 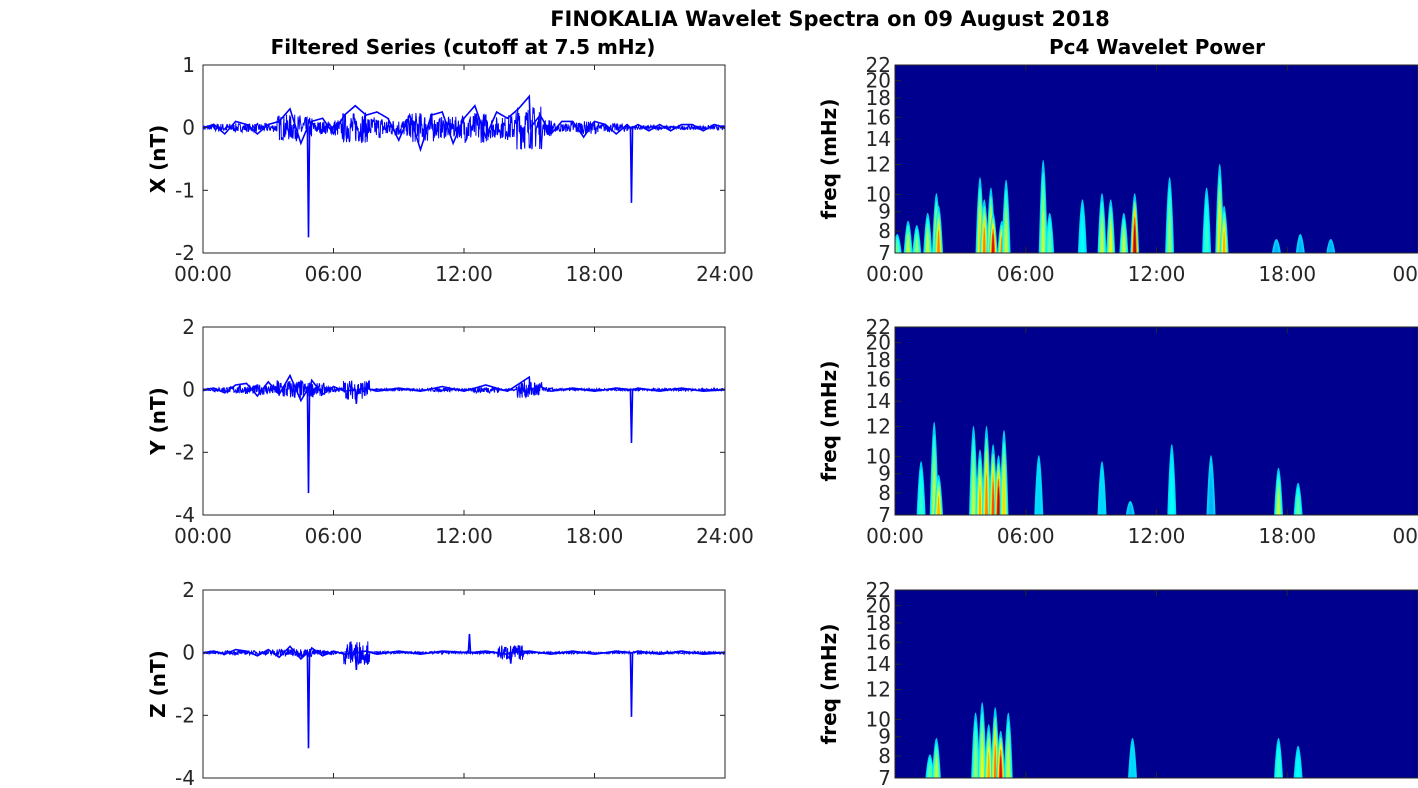 I want to click on y-tick-label: 2, so click(x=188, y=327).